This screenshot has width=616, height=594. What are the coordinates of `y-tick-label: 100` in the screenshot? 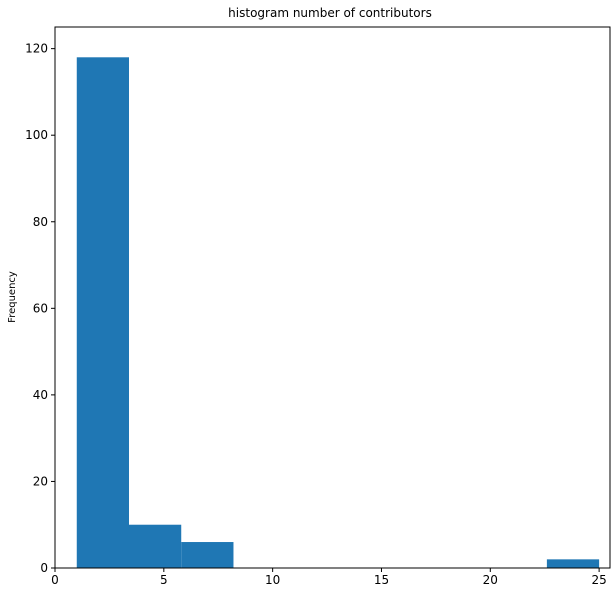 It's located at (36, 135).